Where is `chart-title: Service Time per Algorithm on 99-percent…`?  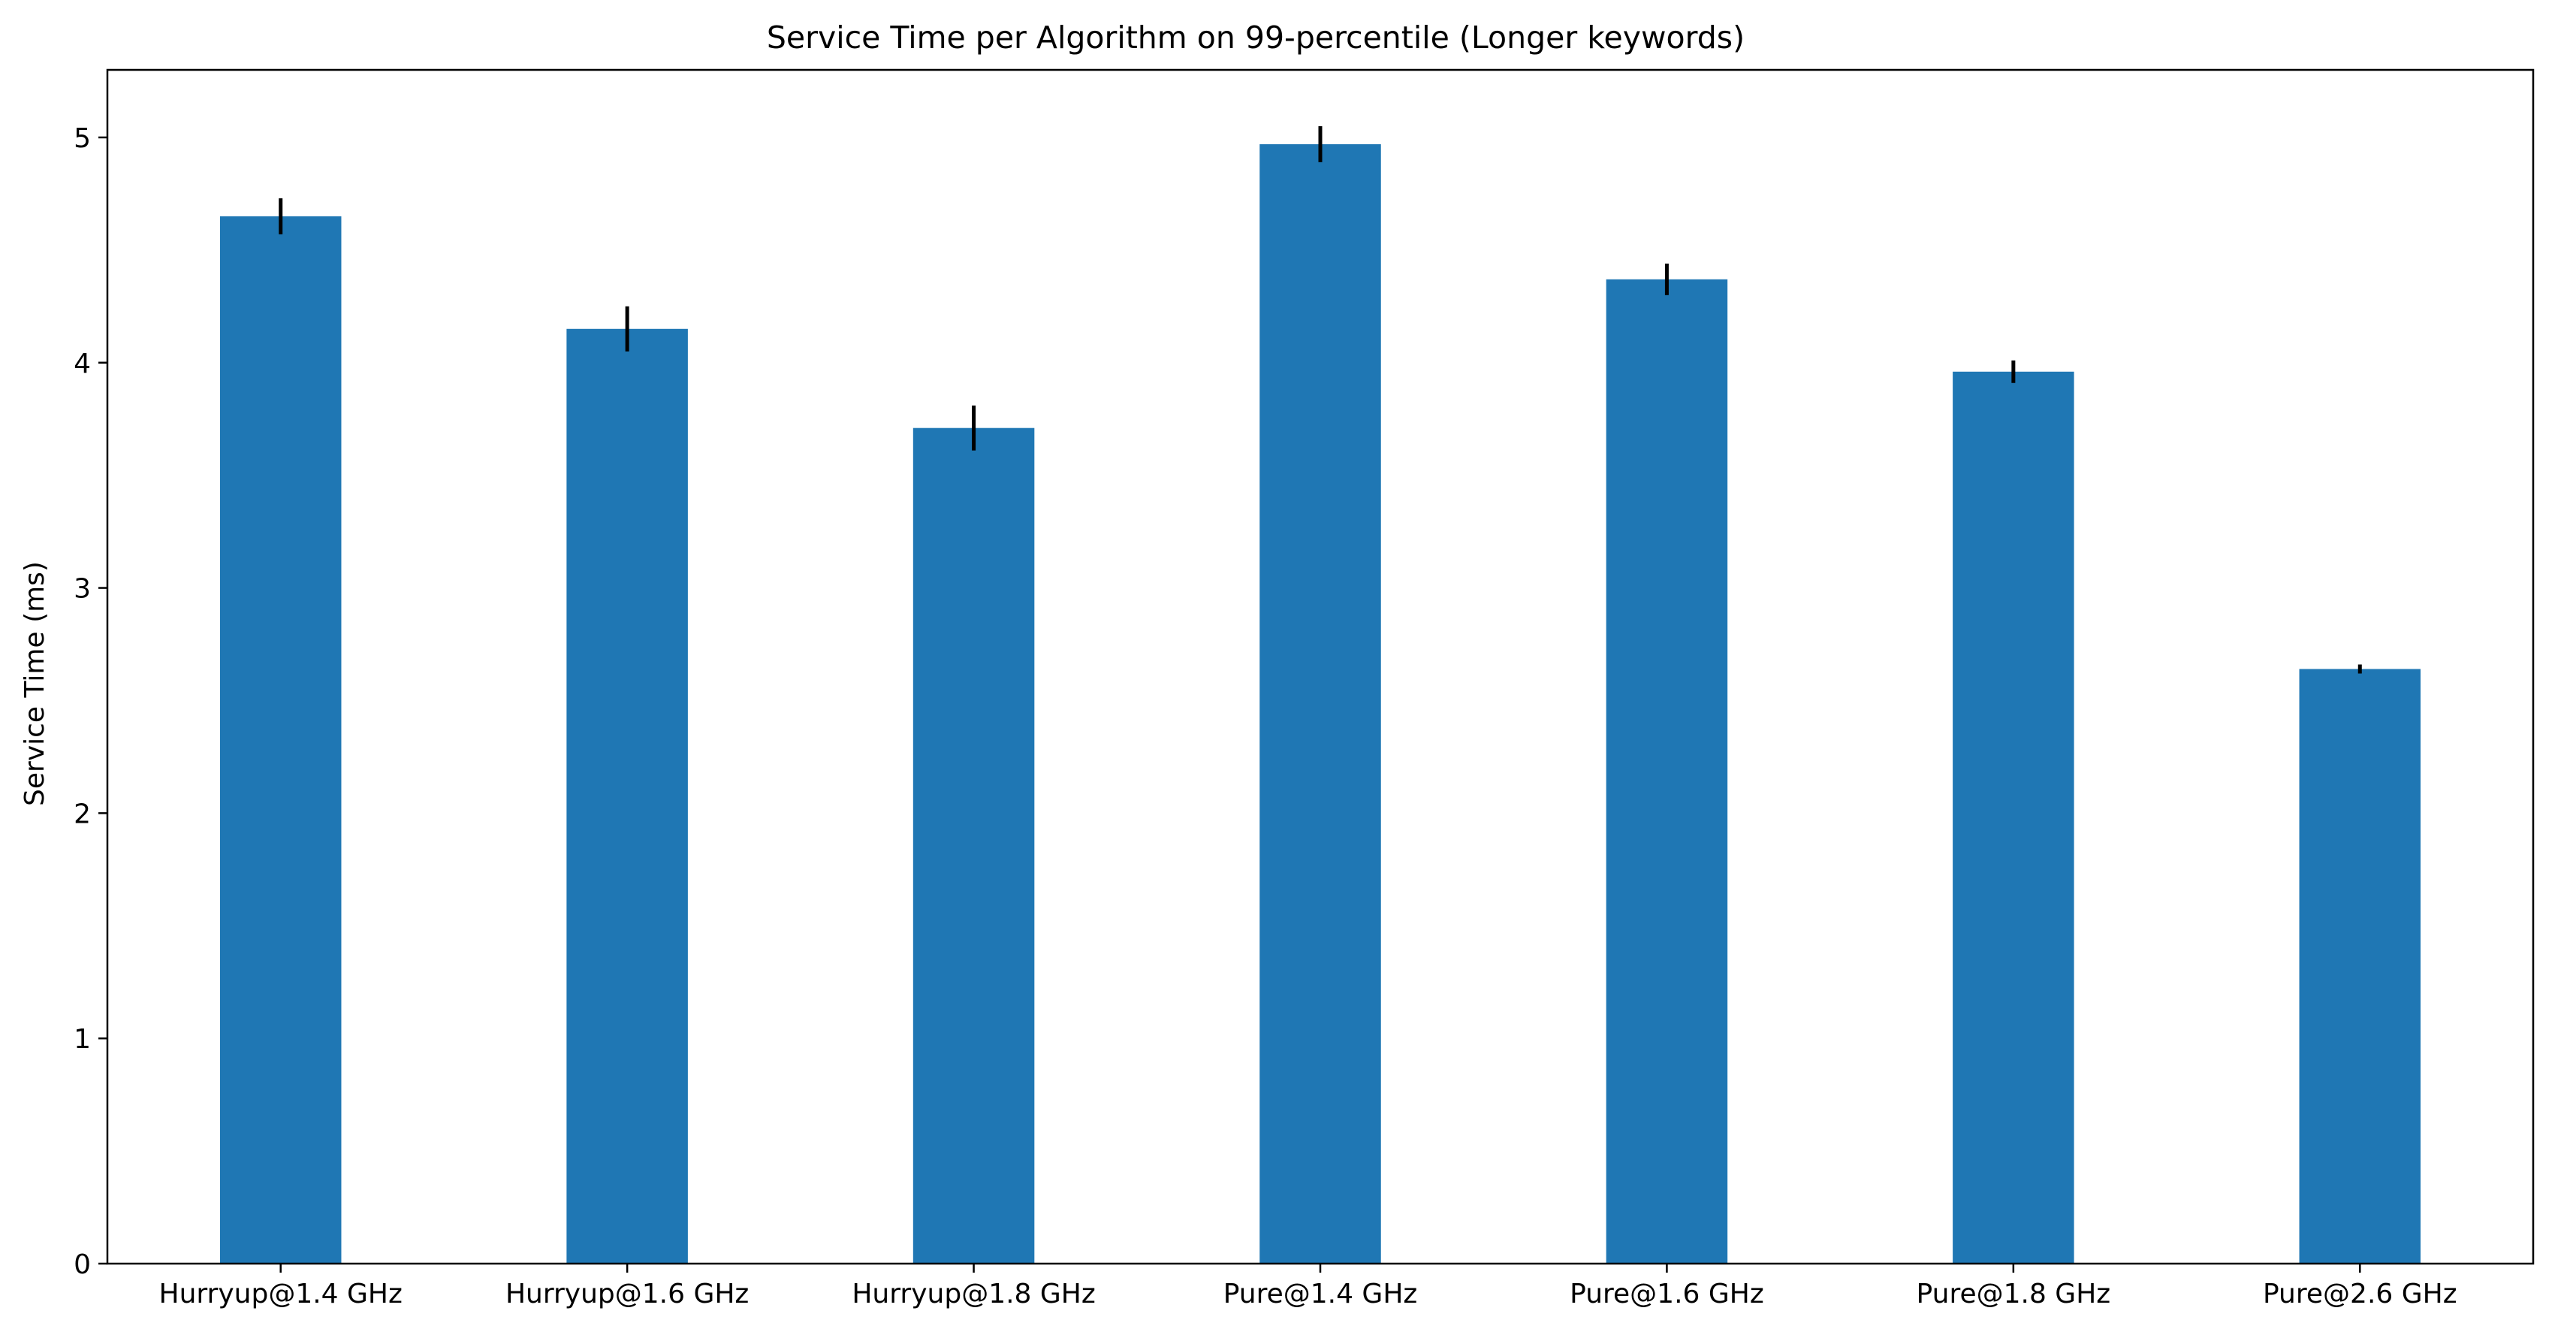
chart-title: Service Time per Algorithm on 99-percent… is located at coordinates (1256, 38).